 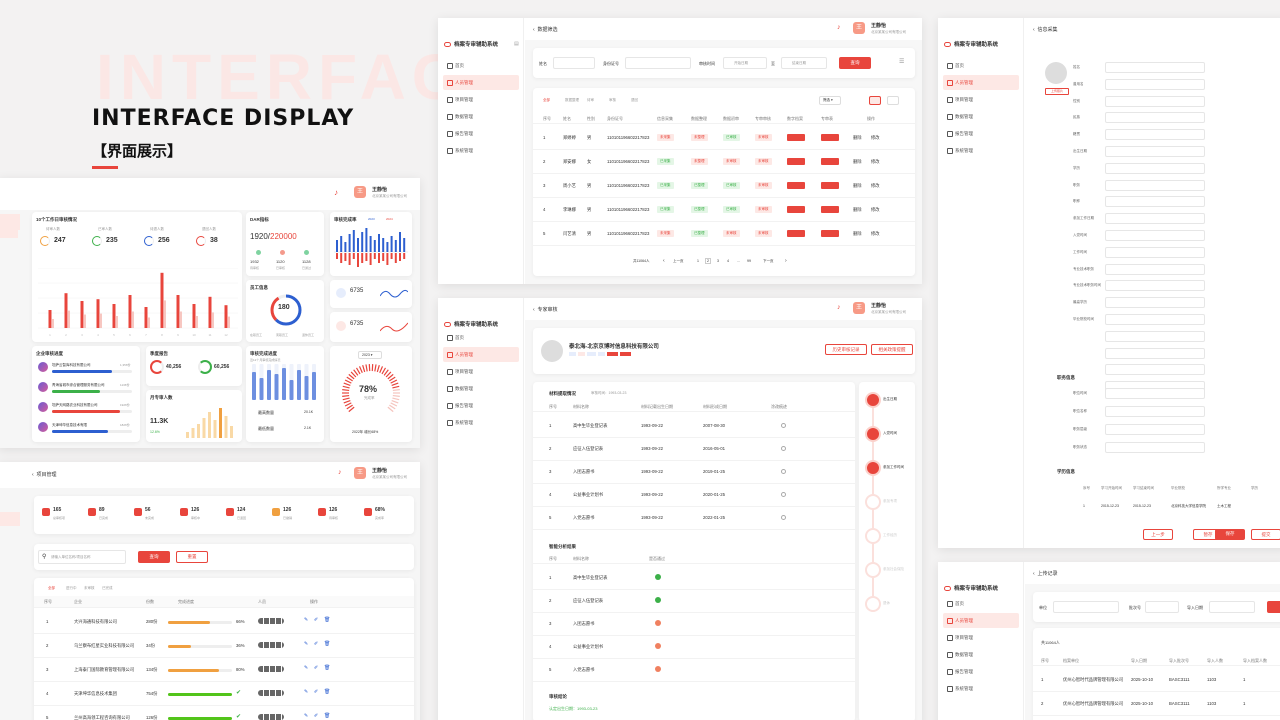 What do you see at coordinates (545, 30) in the screenshot?
I see `breadcrumb: ‹ 数据筛选` at bounding box center [545, 30].